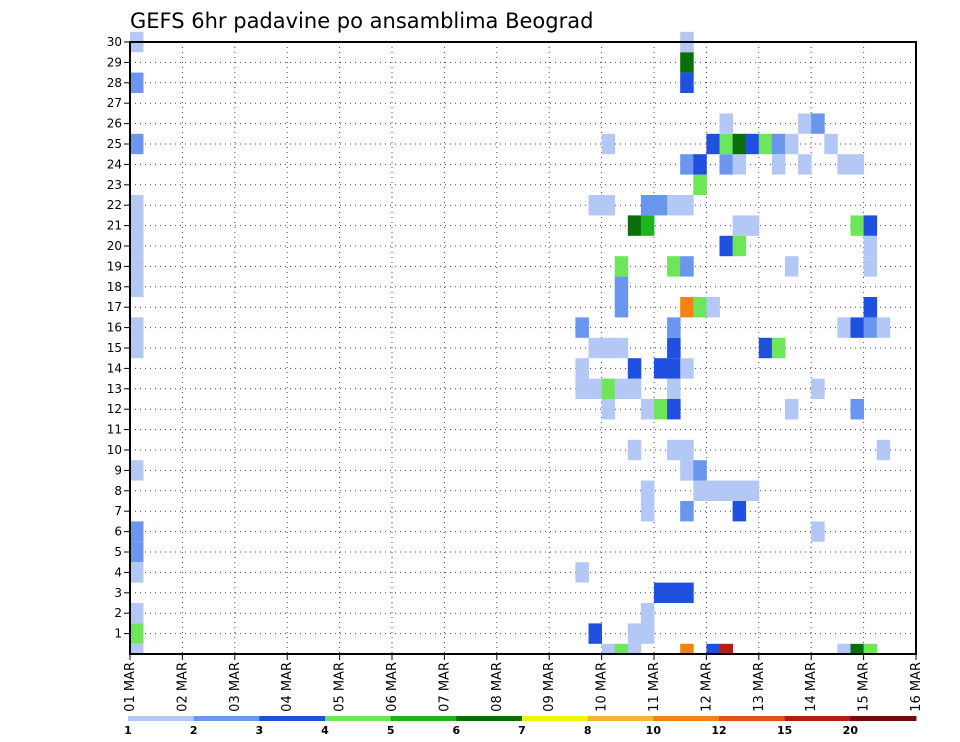  Describe the element at coordinates (588, 730) in the screenshot. I see `legend-label: 8` at that location.